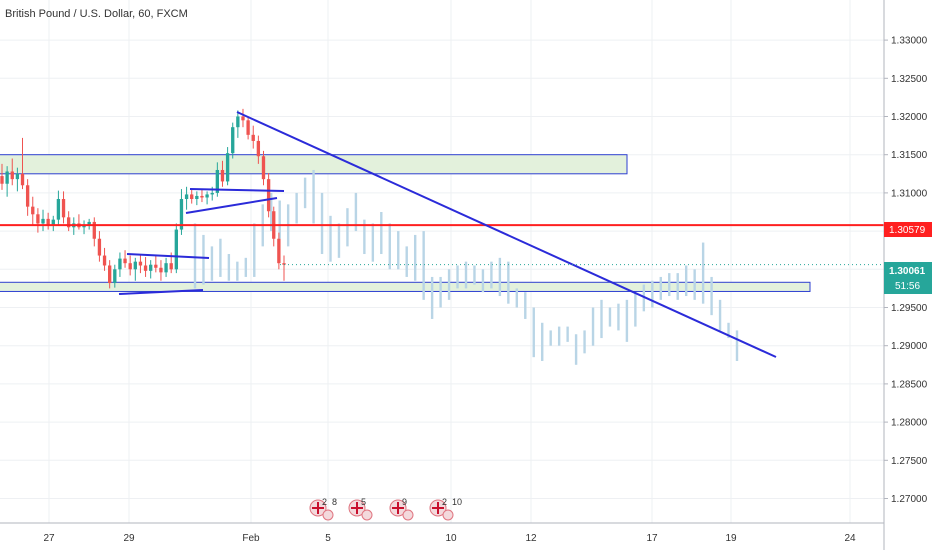  What do you see at coordinates (909, 499) in the screenshot?
I see `price-tick-label: 1.27000` at bounding box center [909, 499].